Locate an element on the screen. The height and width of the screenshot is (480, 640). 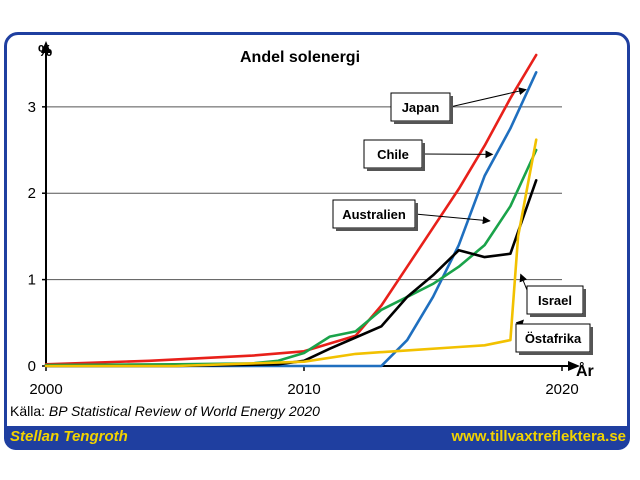
annotation-label-australien: Australien is located at coordinates (374, 214).